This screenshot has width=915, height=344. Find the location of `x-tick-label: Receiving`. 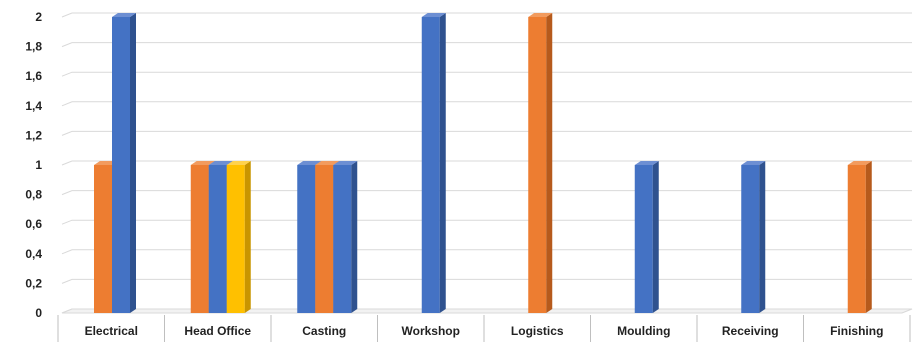

x-tick-label: Receiving is located at coordinates (750, 331).